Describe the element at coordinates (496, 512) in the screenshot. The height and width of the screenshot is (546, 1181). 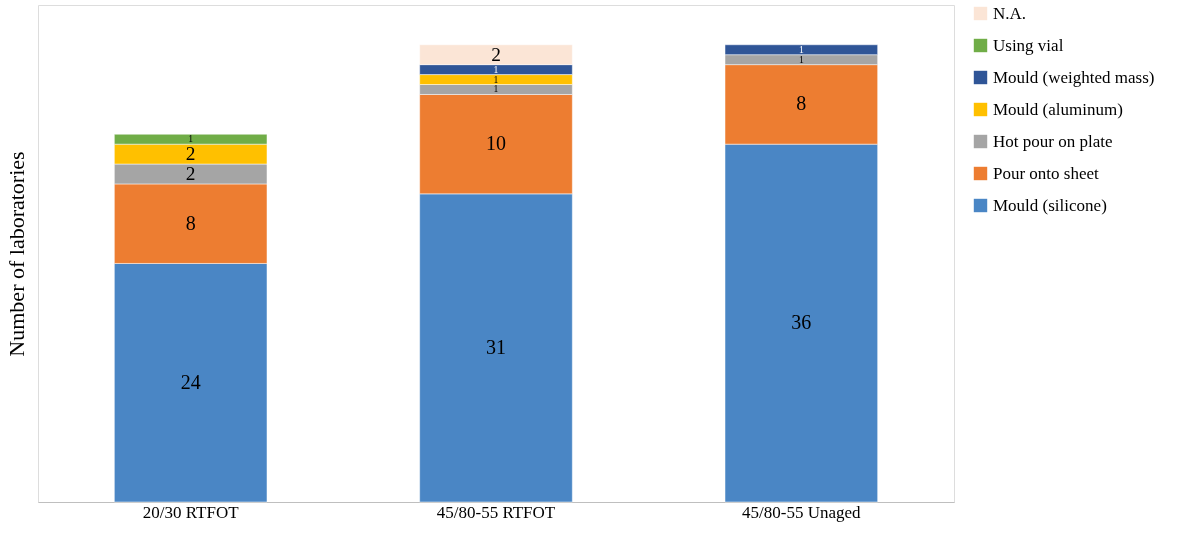
I see `x-tick-label: 45/80-55 RTFOT` at that location.